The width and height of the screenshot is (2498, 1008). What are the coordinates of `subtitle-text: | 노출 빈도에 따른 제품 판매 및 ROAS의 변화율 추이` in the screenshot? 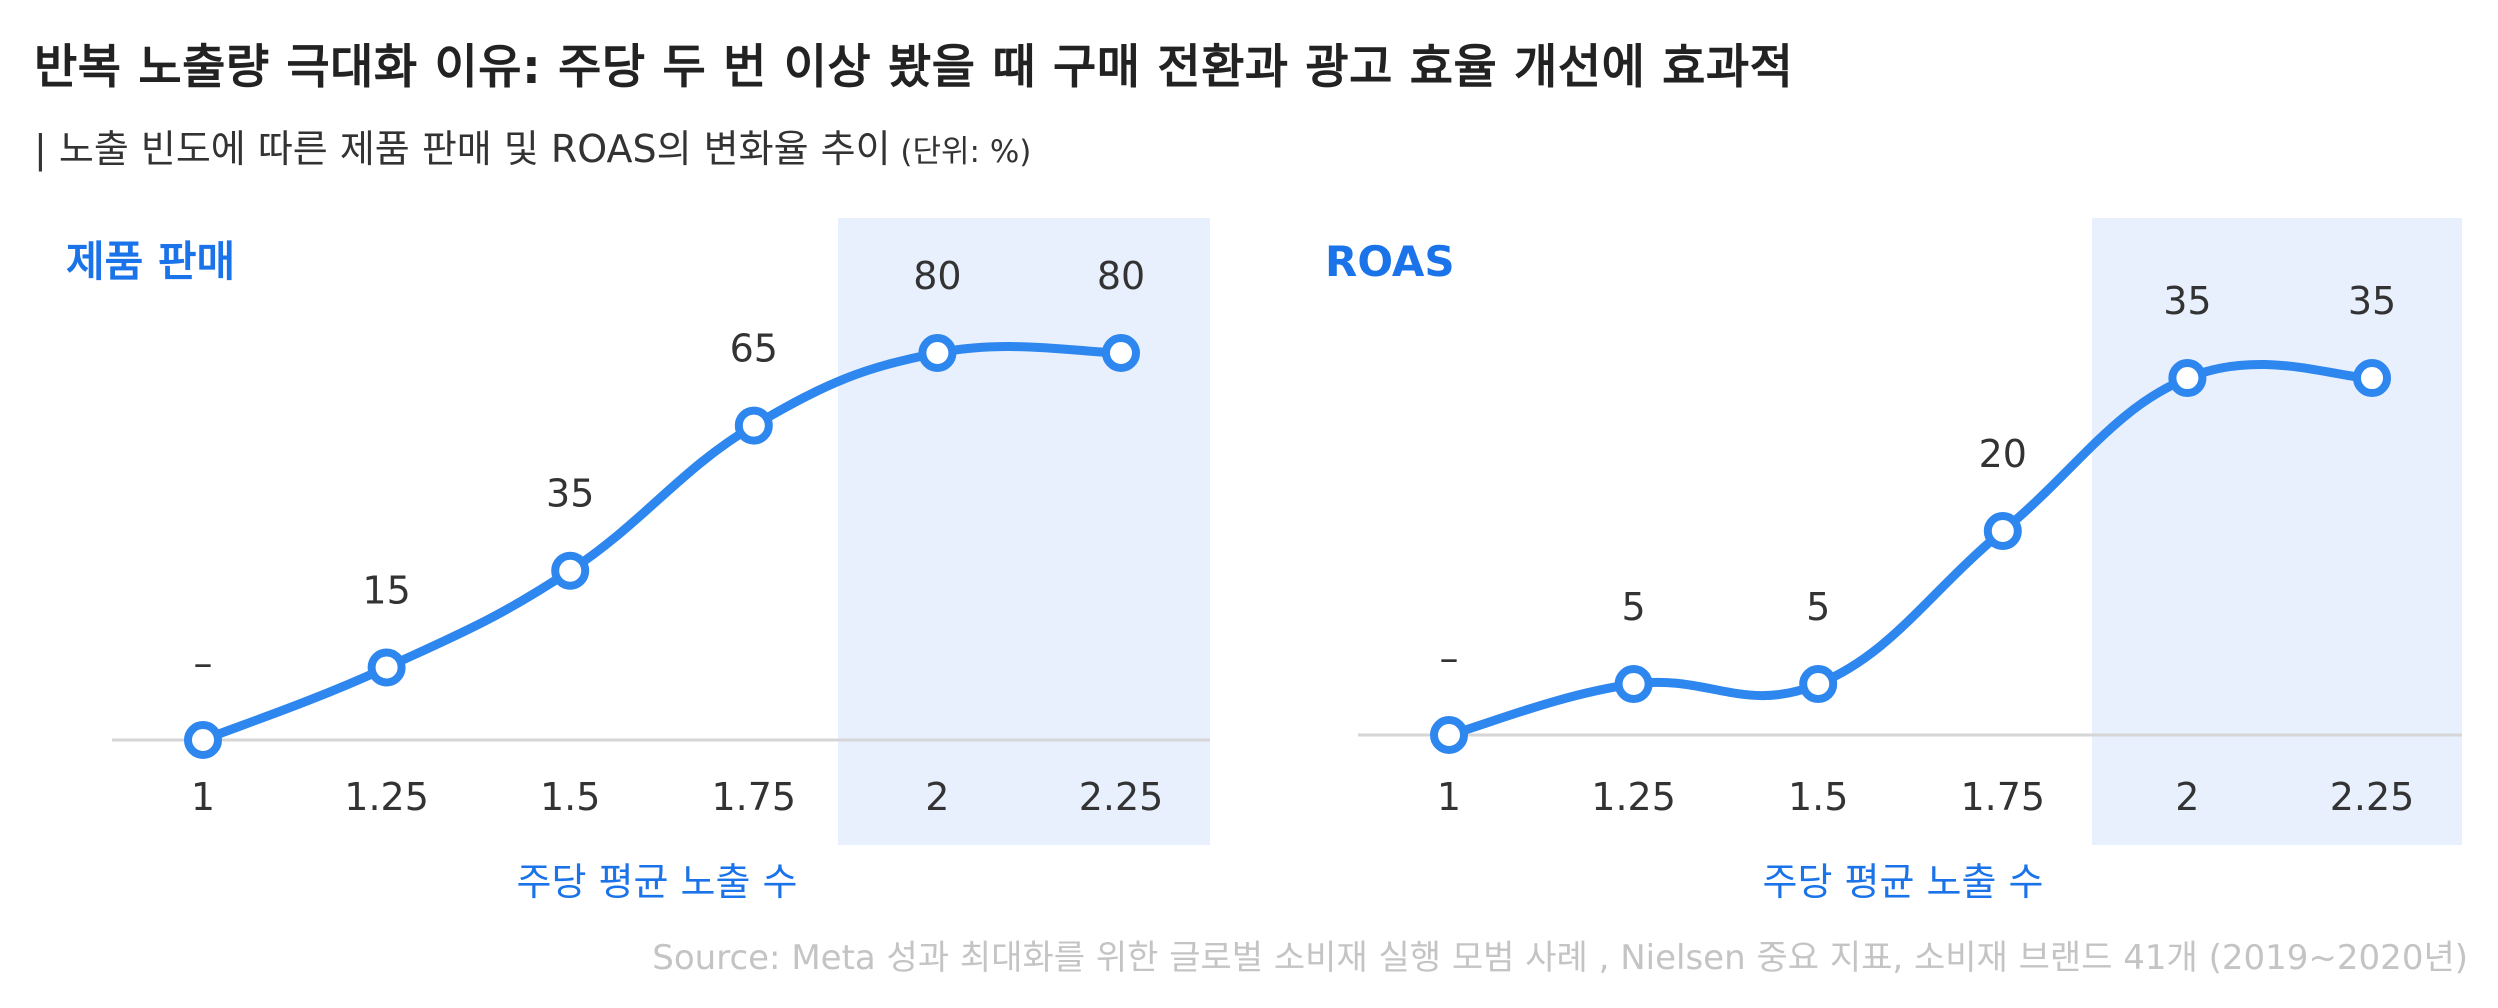 It's located at (462, 149).